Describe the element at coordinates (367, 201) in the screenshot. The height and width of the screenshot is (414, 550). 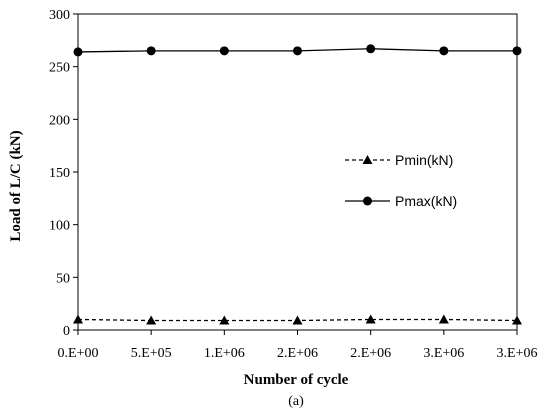
I see `legend-pmax-kn-marker` at that location.